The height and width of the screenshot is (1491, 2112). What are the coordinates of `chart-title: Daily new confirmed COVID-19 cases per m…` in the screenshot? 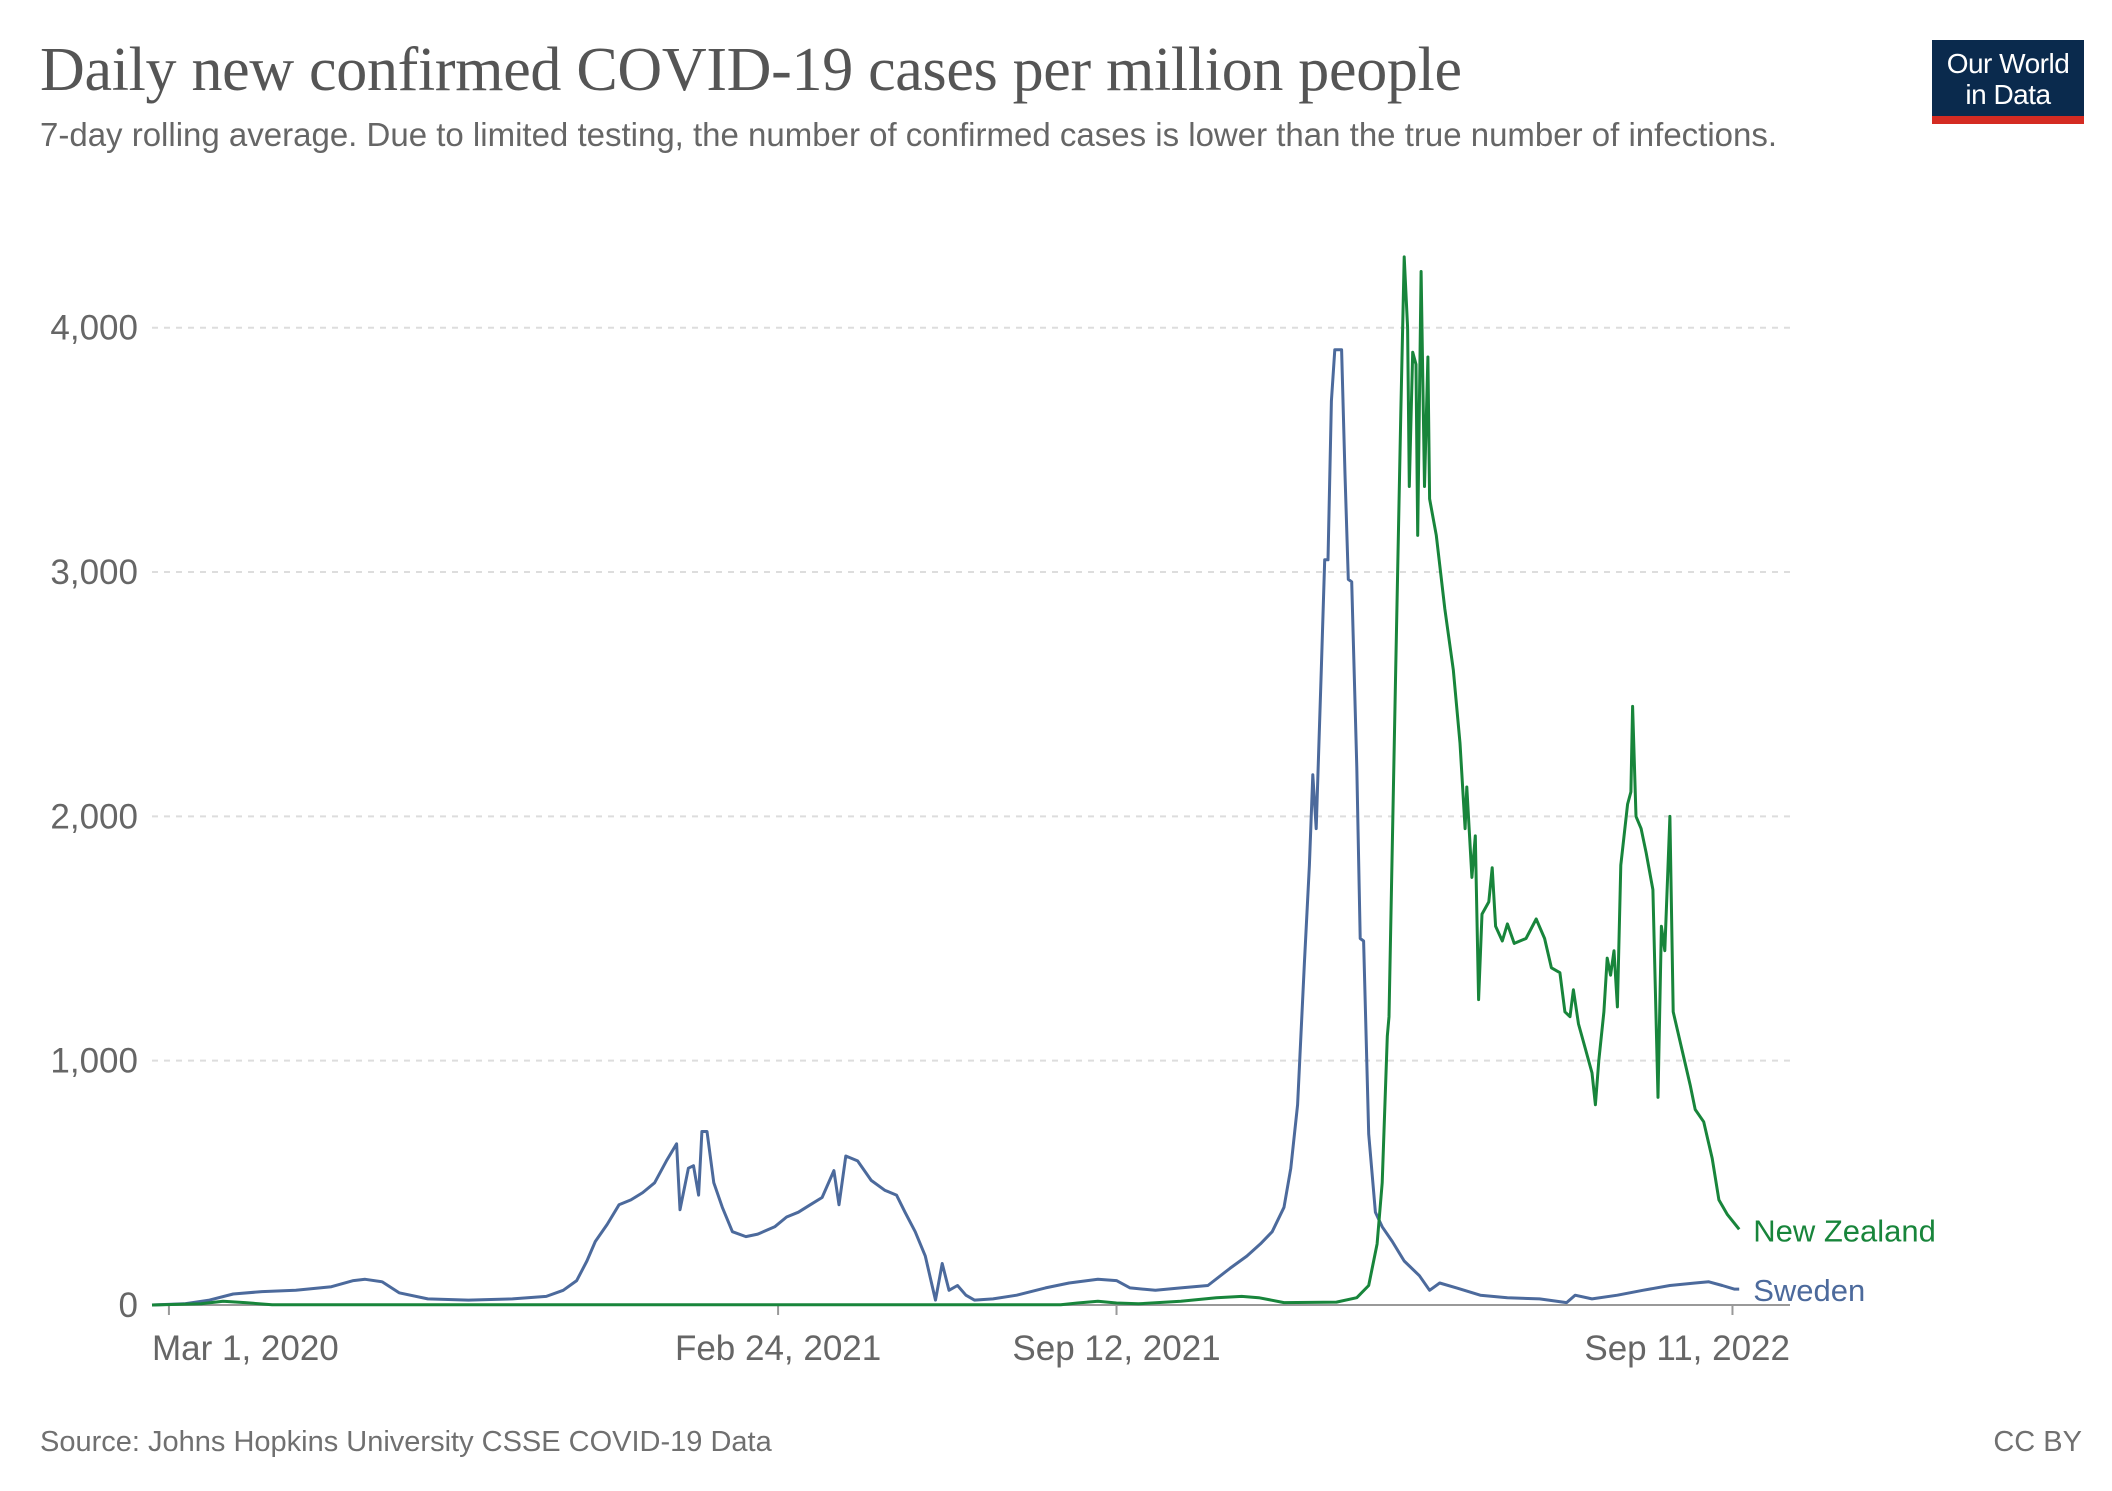 It's located at (751, 70).